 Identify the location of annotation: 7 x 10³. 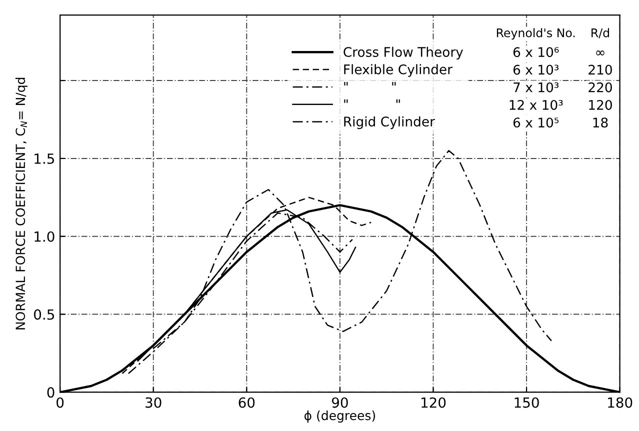
(536, 87).